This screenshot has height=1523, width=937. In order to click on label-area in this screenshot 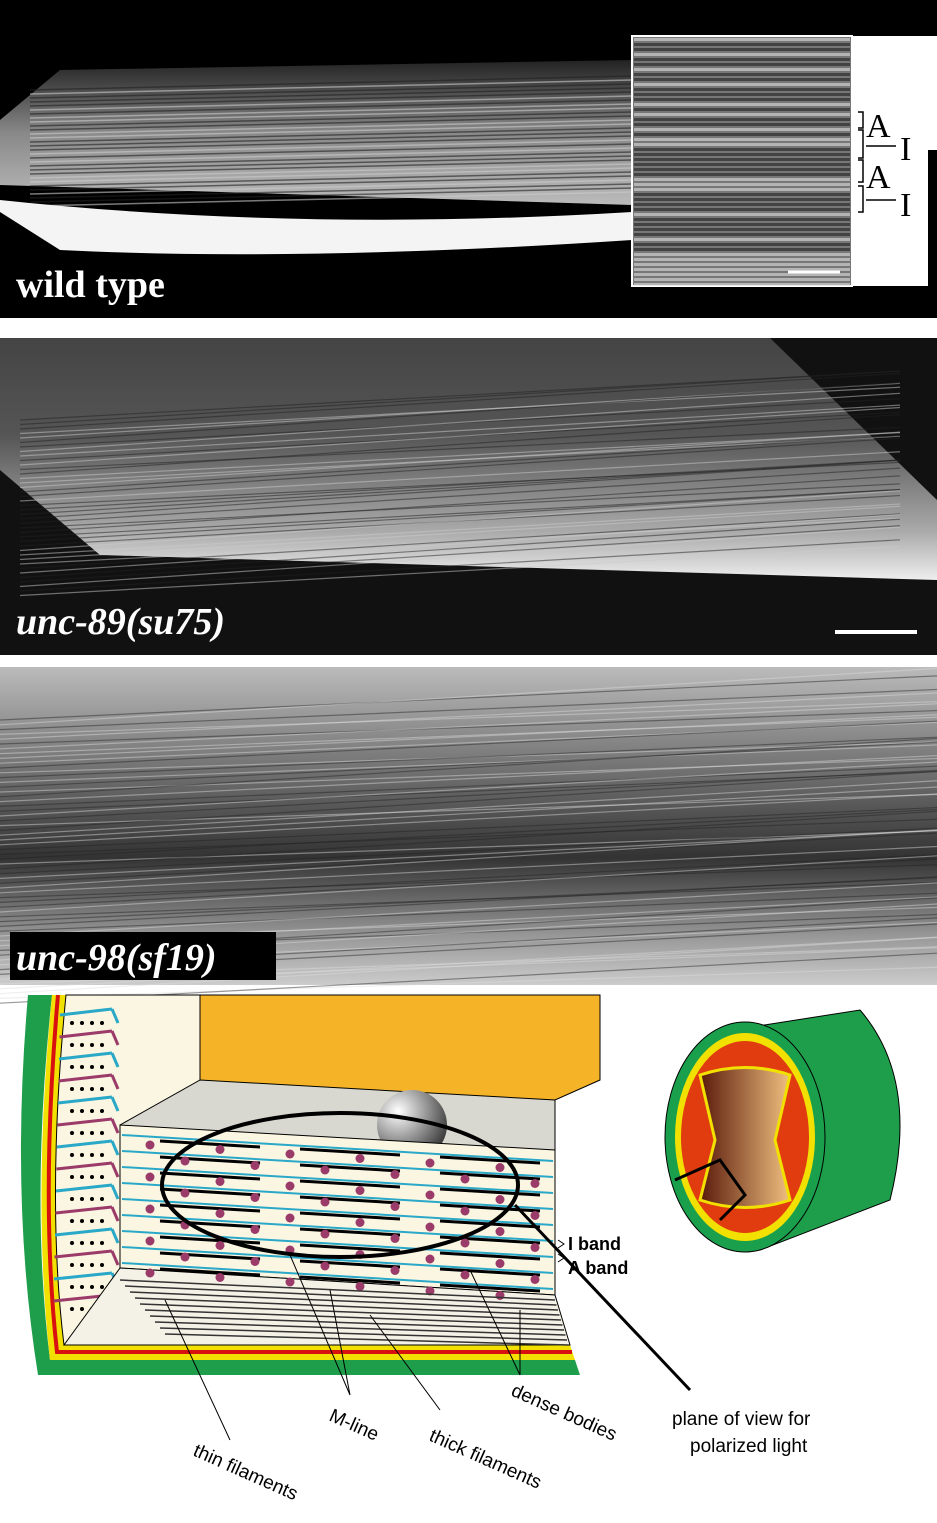, I will do `click(895, 161)`.